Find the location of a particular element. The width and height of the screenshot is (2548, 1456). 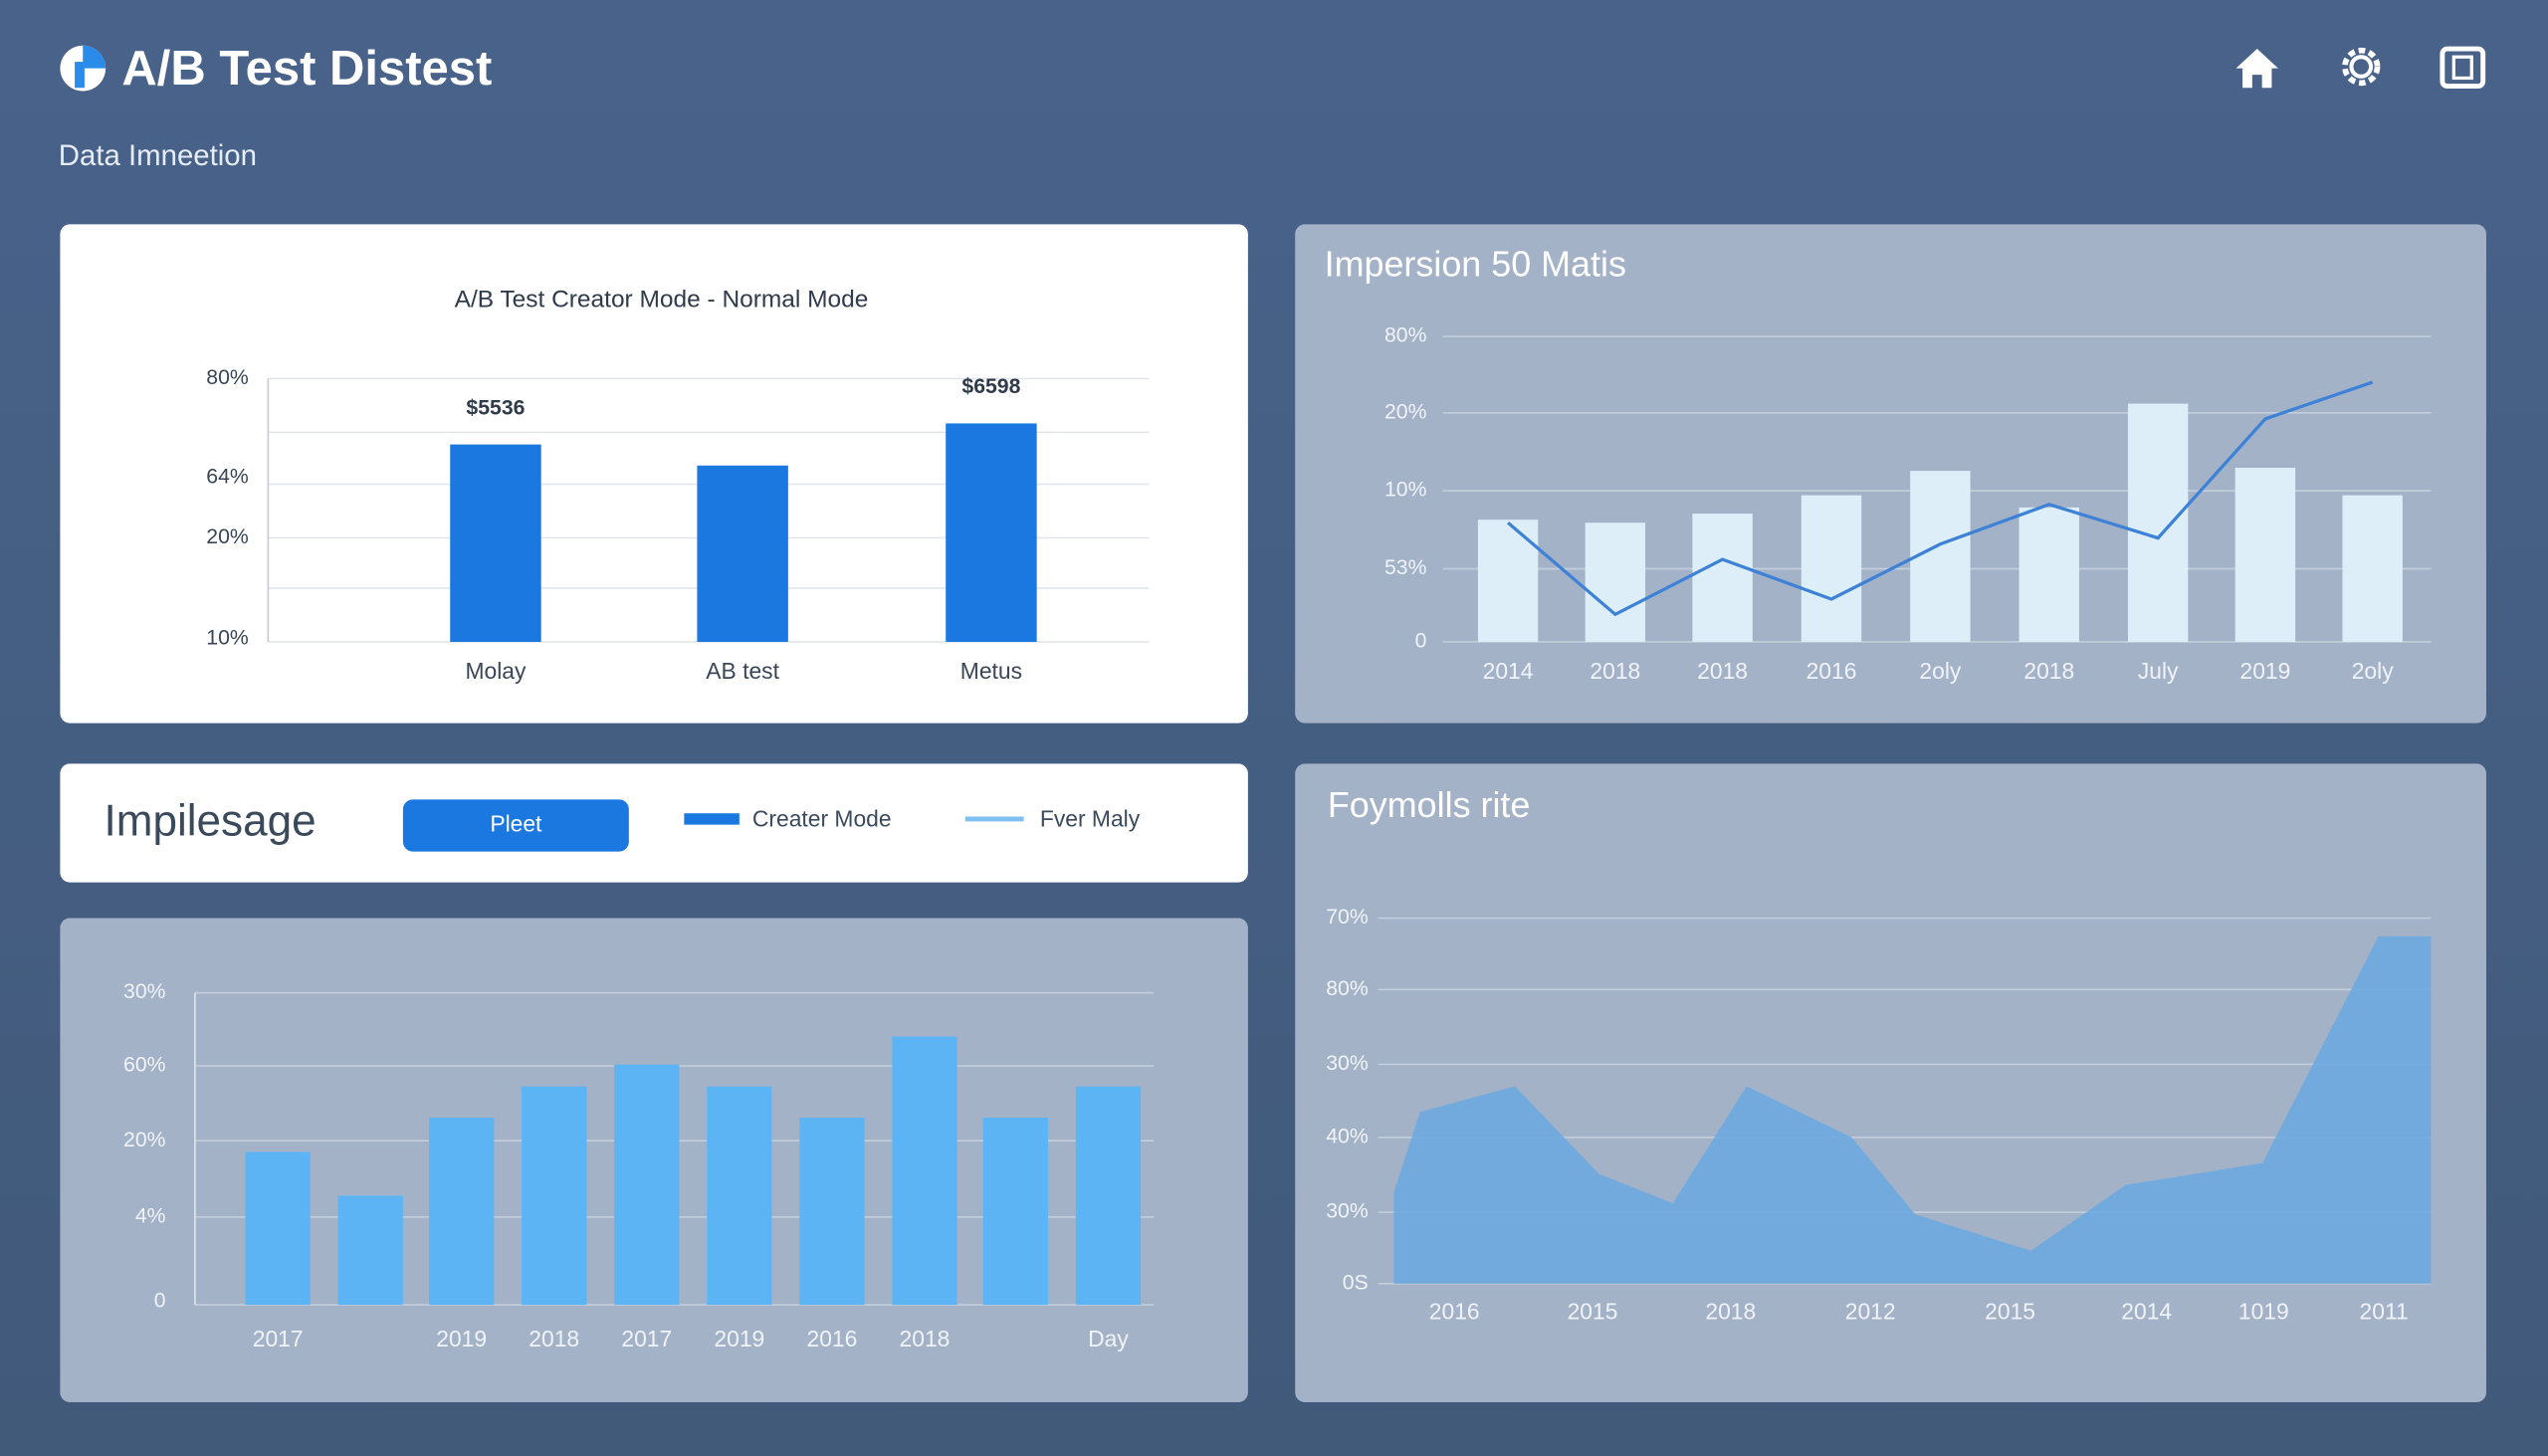

x-tick-label: July is located at coordinates (2158, 671).